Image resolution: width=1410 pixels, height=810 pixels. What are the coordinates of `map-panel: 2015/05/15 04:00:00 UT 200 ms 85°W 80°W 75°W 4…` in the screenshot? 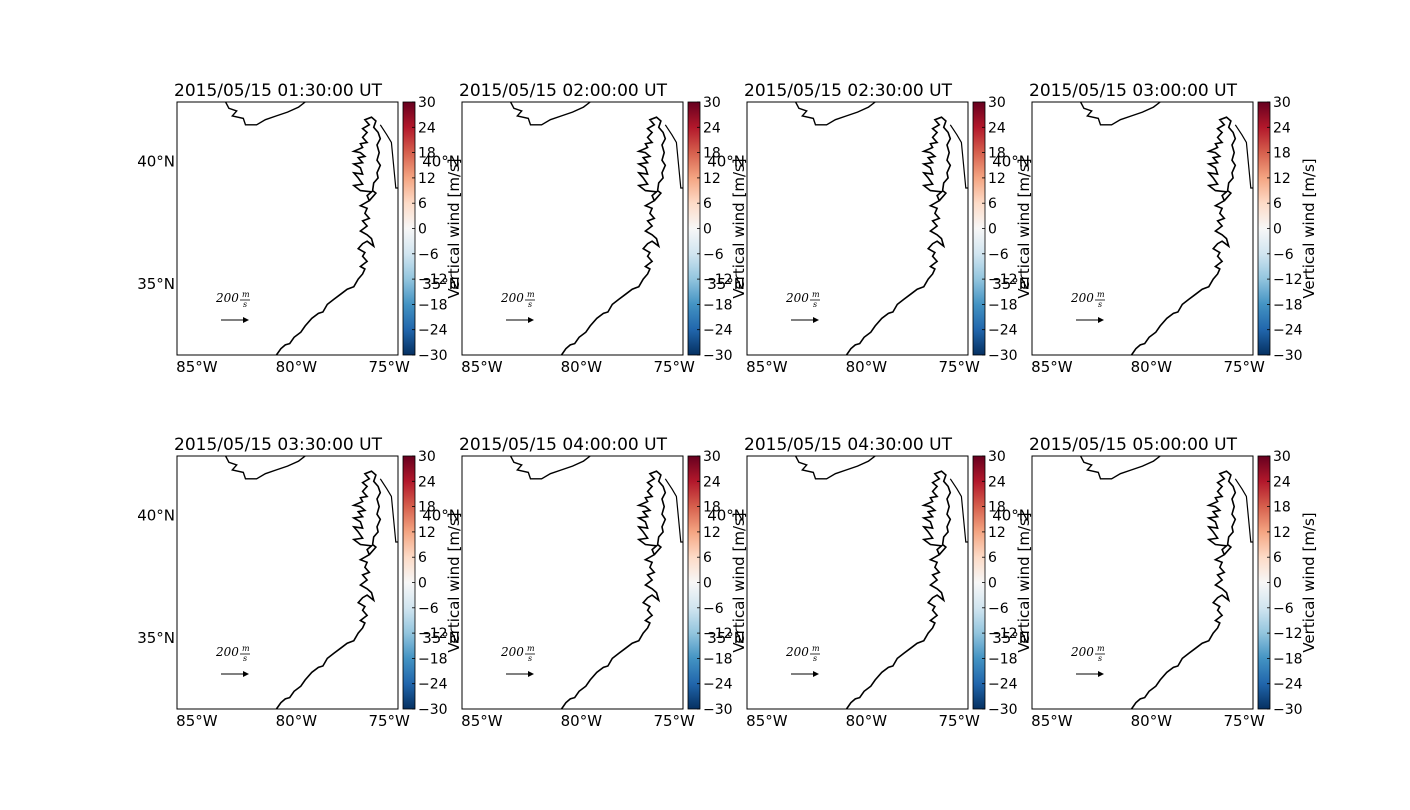 It's located at (585, 582).